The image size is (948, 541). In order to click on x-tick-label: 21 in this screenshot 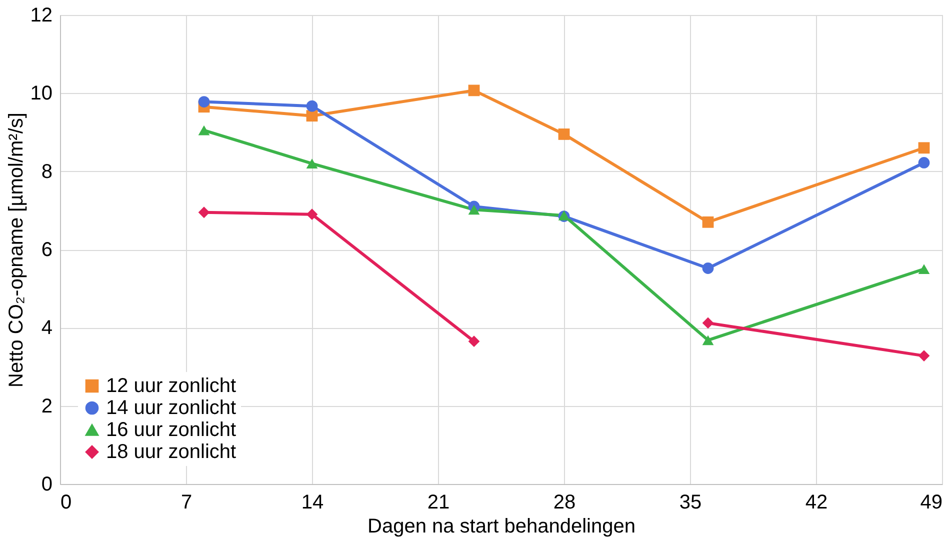, I will do `click(438, 503)`.